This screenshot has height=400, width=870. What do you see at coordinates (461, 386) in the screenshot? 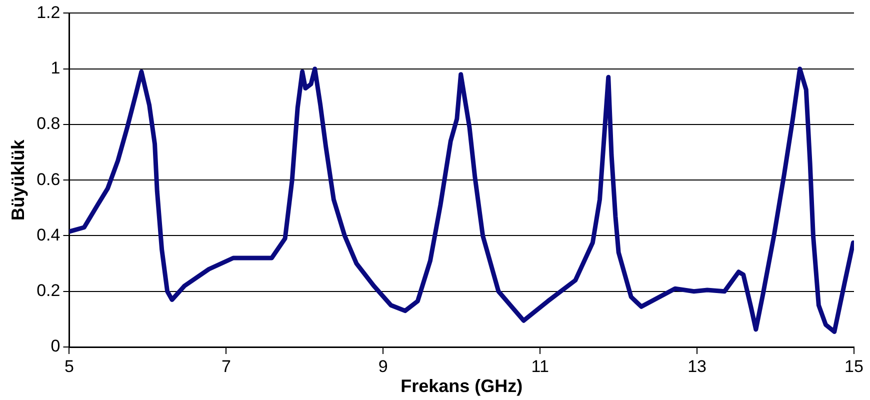
I see `x-axis-title: Frekans (GHz)` at bounding box center [461, 386].